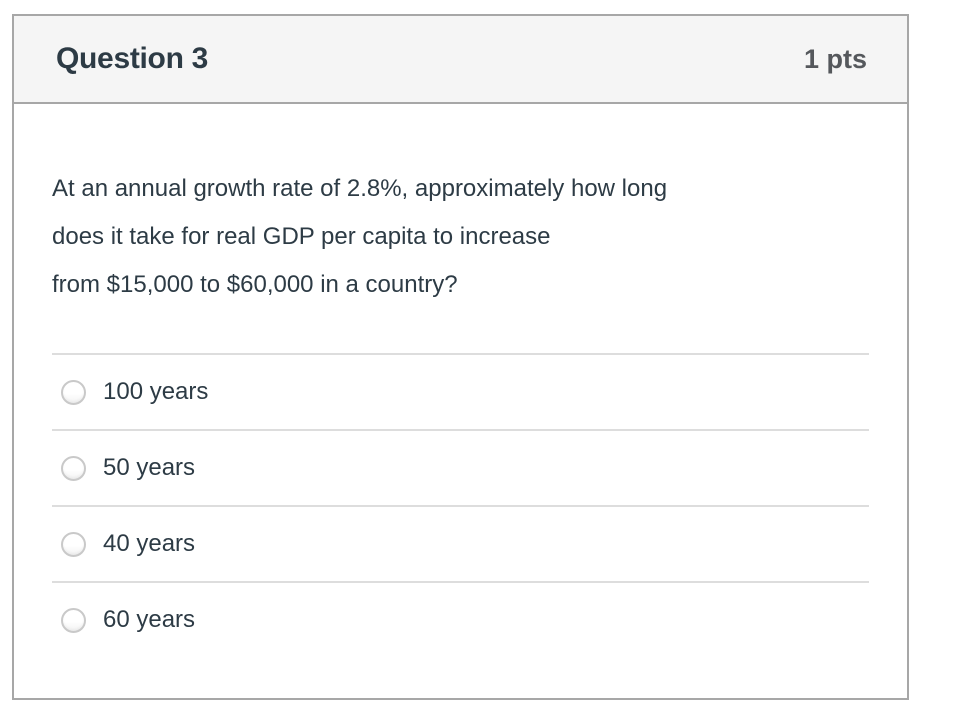  I want to click on question-header: Question 3 1 pts, so click(460, 60).